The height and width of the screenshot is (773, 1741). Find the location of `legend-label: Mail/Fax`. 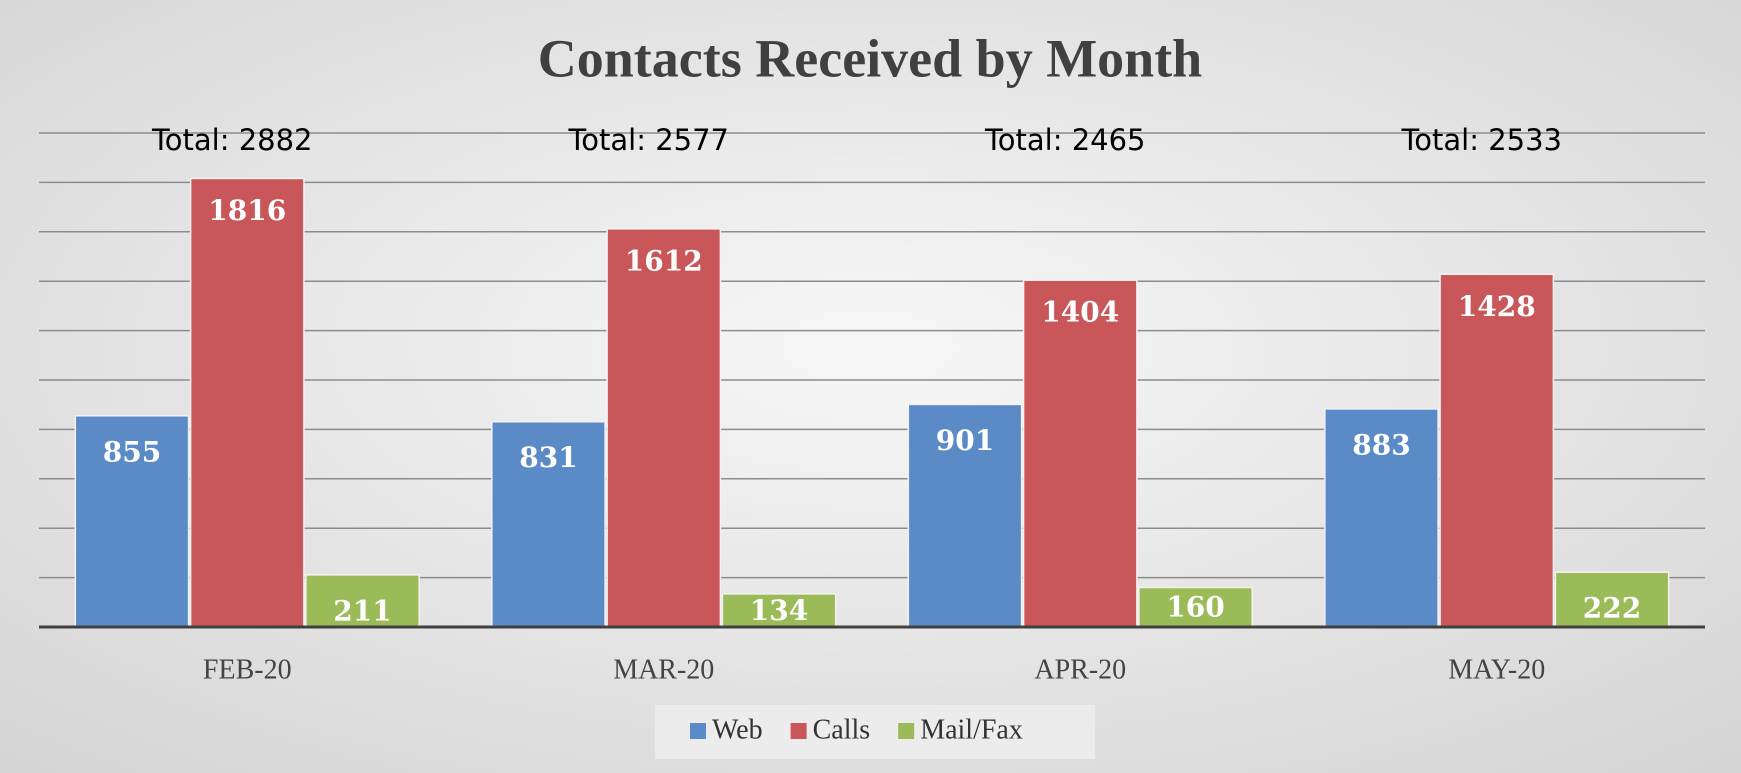

legend-label: Mail/Fax is located at coordinates (971, 729).